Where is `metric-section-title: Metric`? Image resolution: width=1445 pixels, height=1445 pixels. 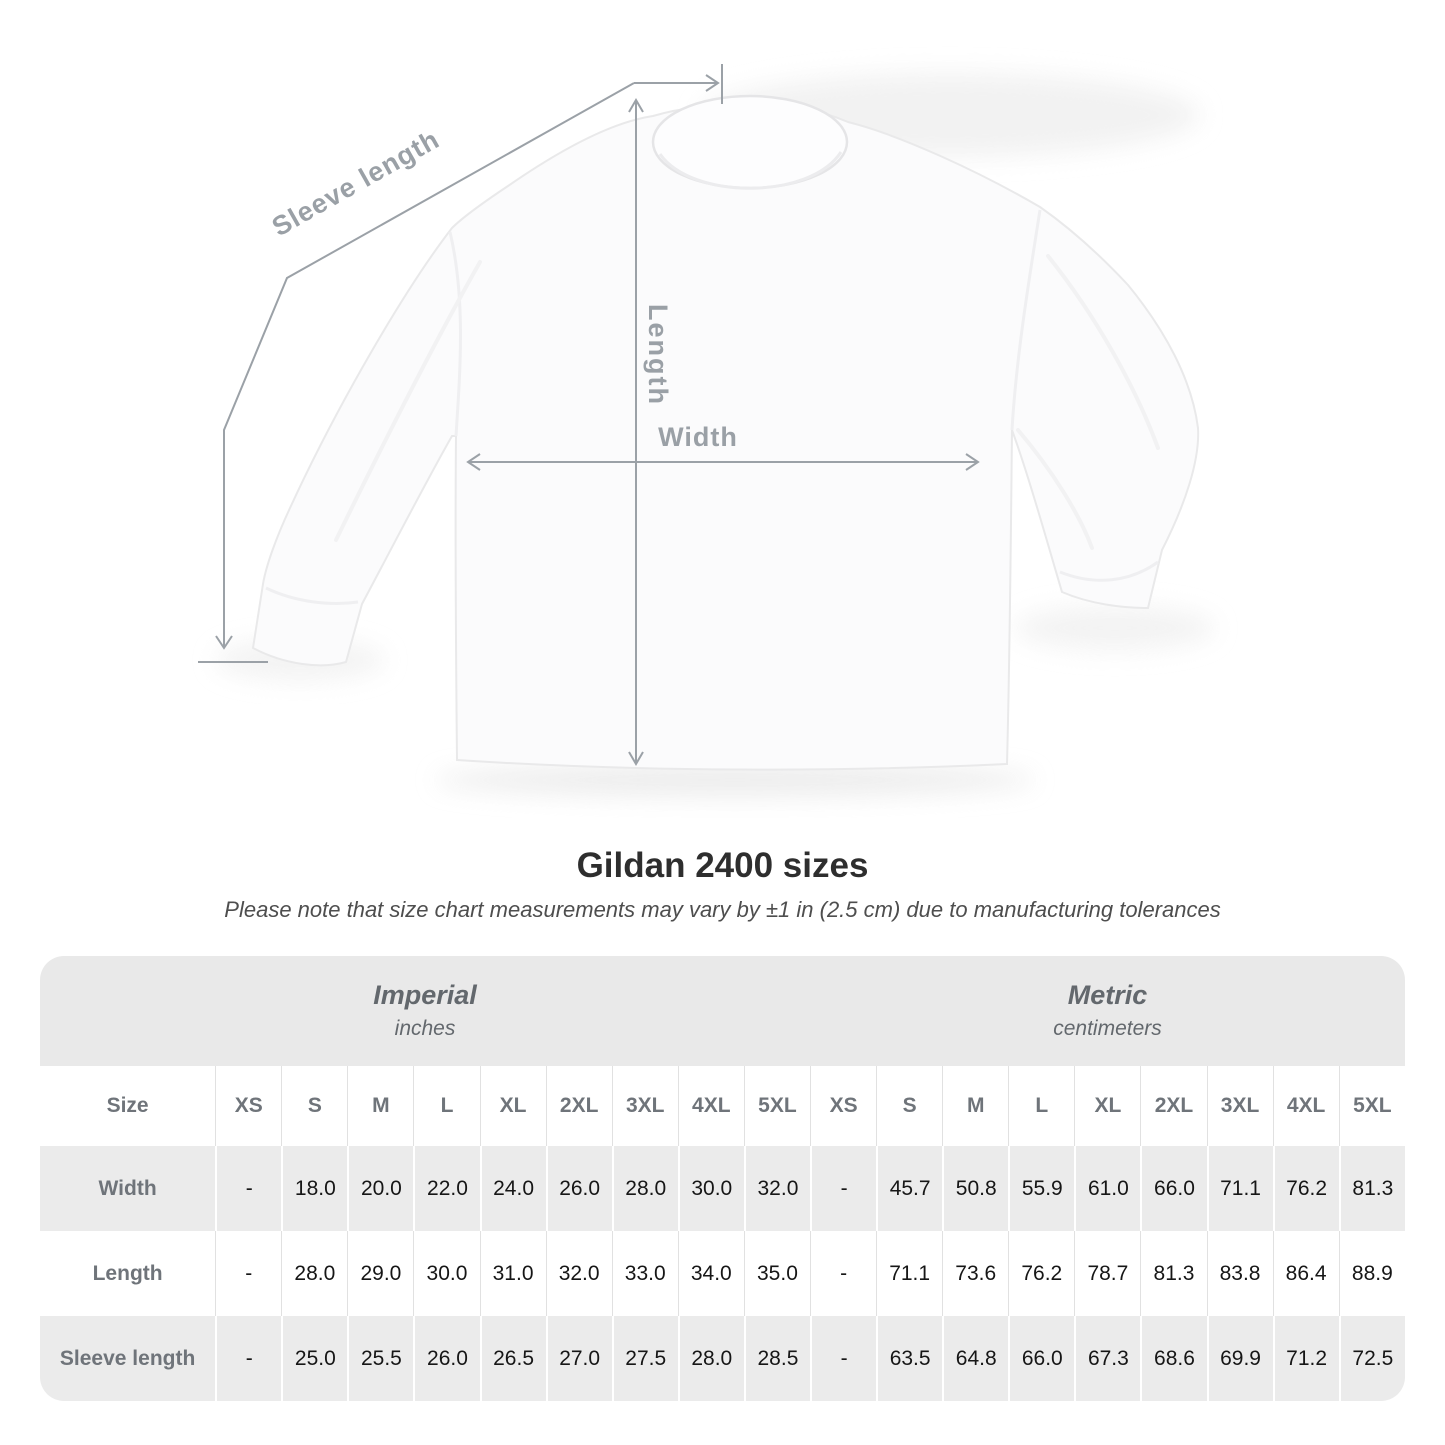 metric-section-title: Metric is located at coordinates (1107, 995).